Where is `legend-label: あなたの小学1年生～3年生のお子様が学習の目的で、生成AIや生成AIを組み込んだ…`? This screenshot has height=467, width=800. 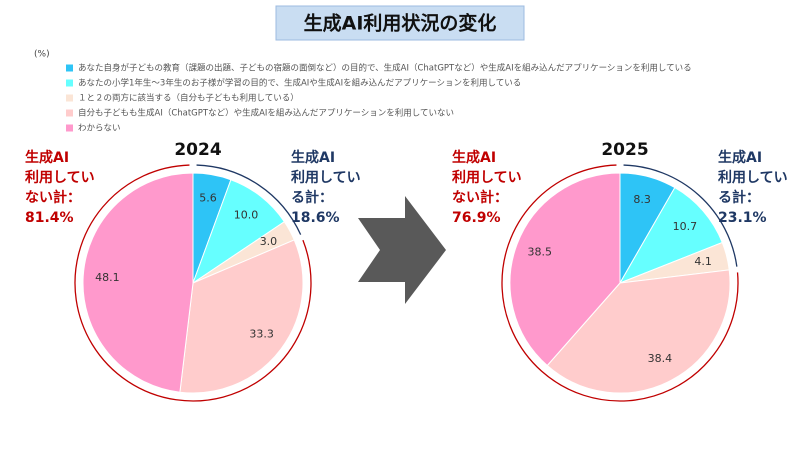 legend-label: あなたの小学1年生～3年生のお子様が学習の目的で、生成AIや生成AIを組み込んだ… is located at coordinates (299, 83).